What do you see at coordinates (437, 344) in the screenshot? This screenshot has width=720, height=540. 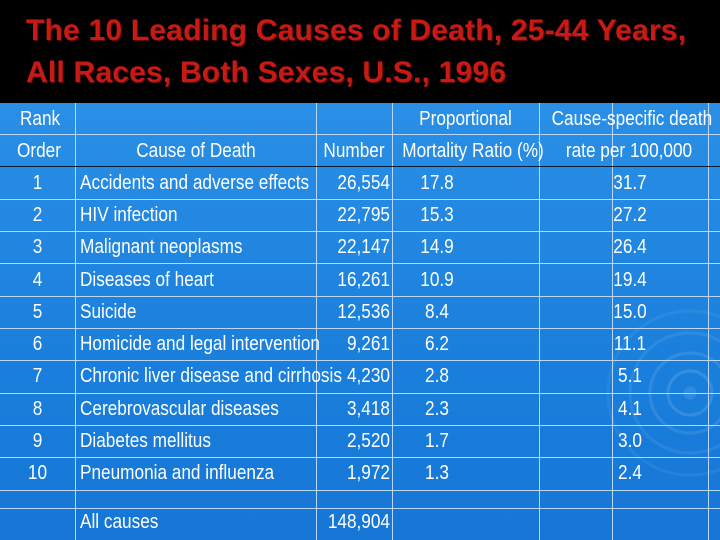 I see `pmr-cell: 6.2` at bounding box center [437, 344].